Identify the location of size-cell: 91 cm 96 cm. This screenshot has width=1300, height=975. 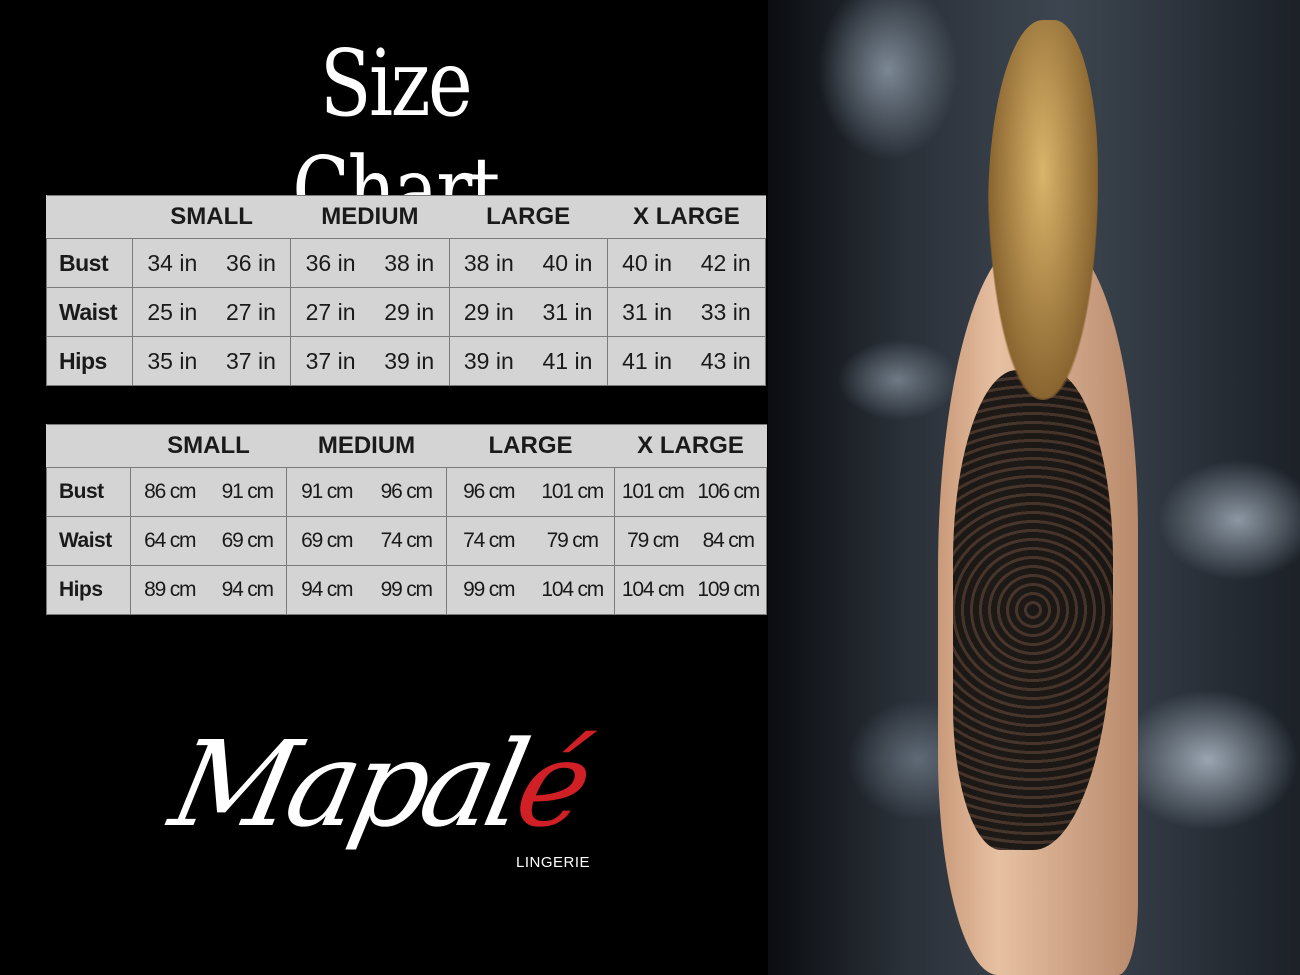
(366, 492).